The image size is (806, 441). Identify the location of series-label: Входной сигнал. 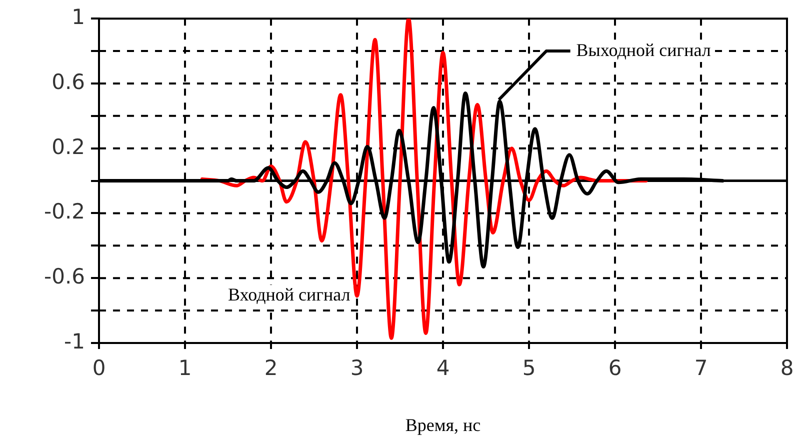
(289, 294).